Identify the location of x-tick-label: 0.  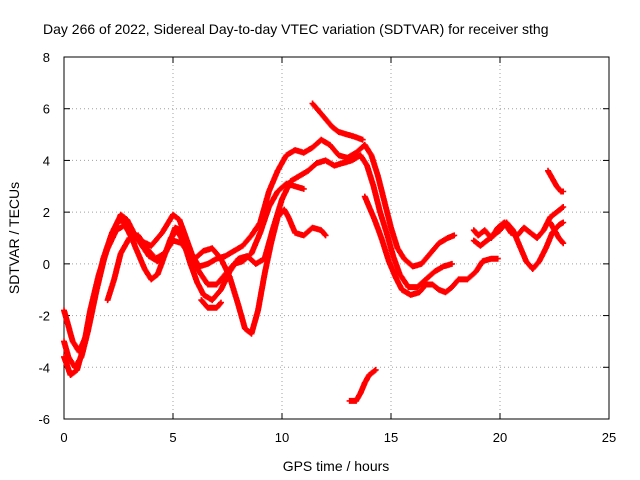
(63, 437).